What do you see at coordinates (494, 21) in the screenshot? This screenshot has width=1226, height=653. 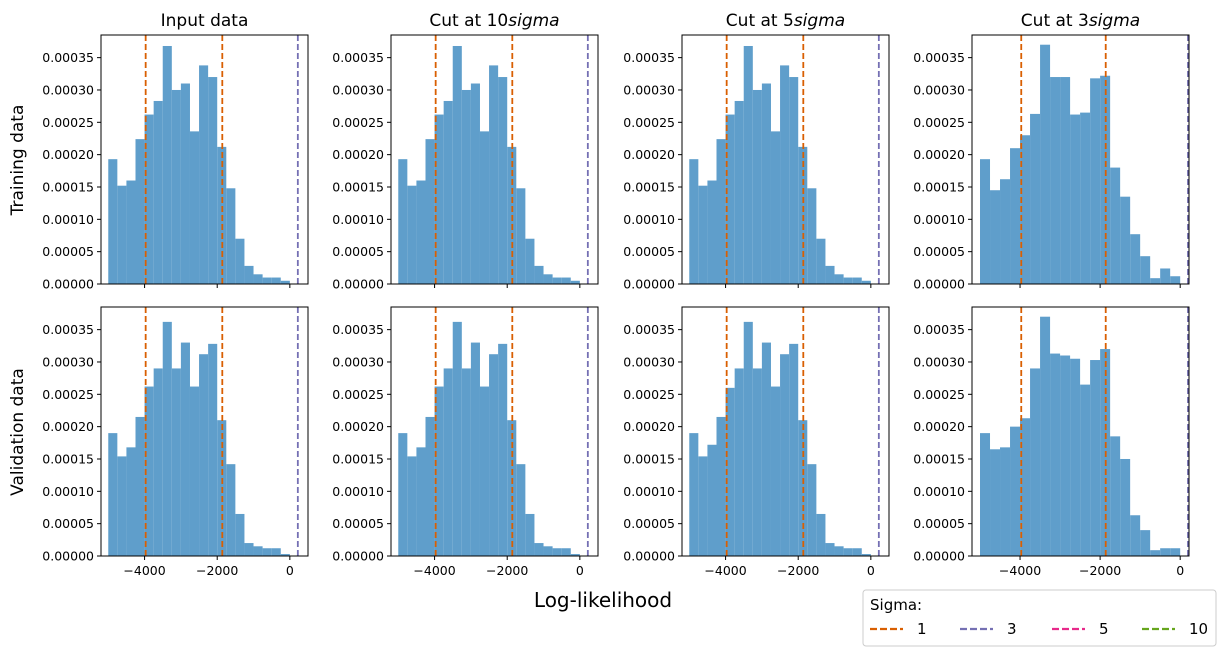 I see `column-title: Cut at 10sigma` at bounding box center [494, 21].